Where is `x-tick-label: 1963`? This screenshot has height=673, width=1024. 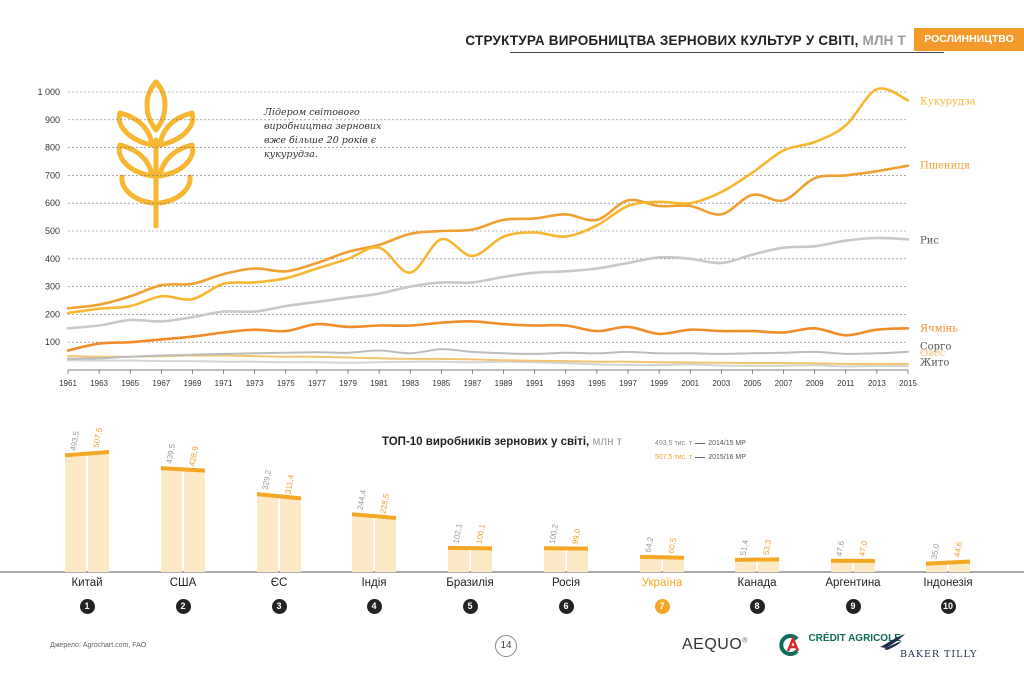
x-tick-label: 1963 is located at coordinates (99, 383).